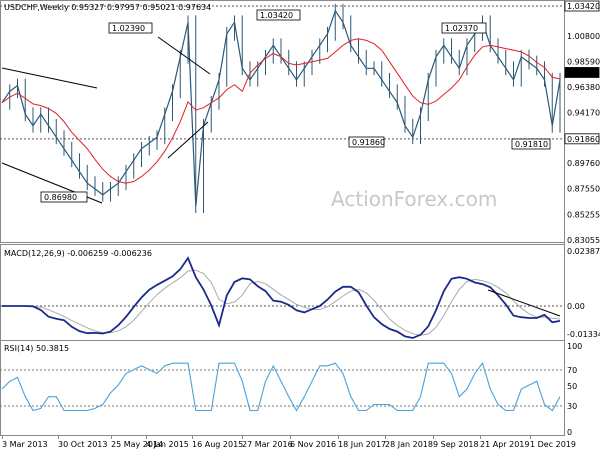  I want to click on price-axis-label: 0.83055, so click(583, 240).